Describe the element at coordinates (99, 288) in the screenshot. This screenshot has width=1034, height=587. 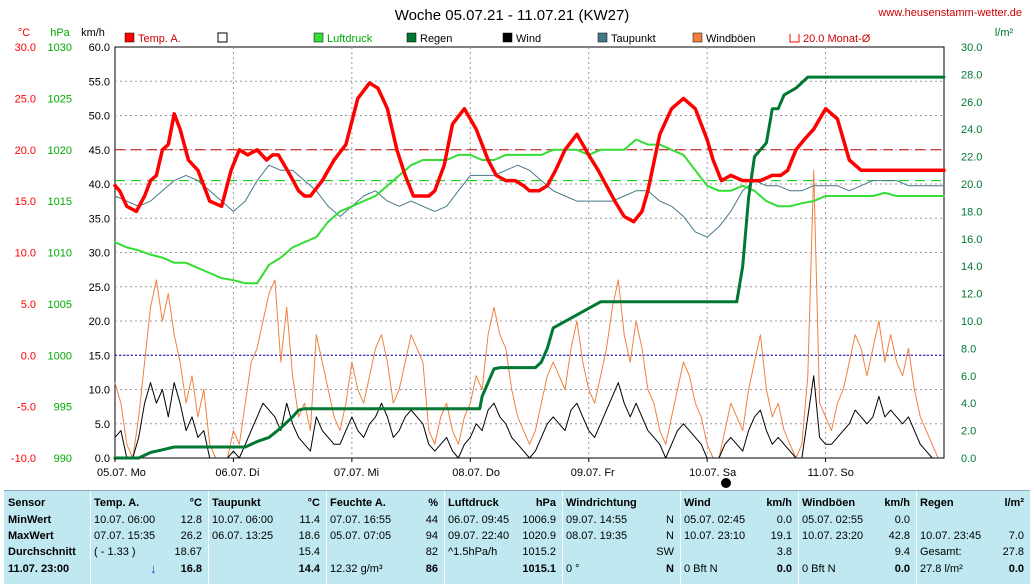
I see `wind-tick-label: 25.0` at that location.